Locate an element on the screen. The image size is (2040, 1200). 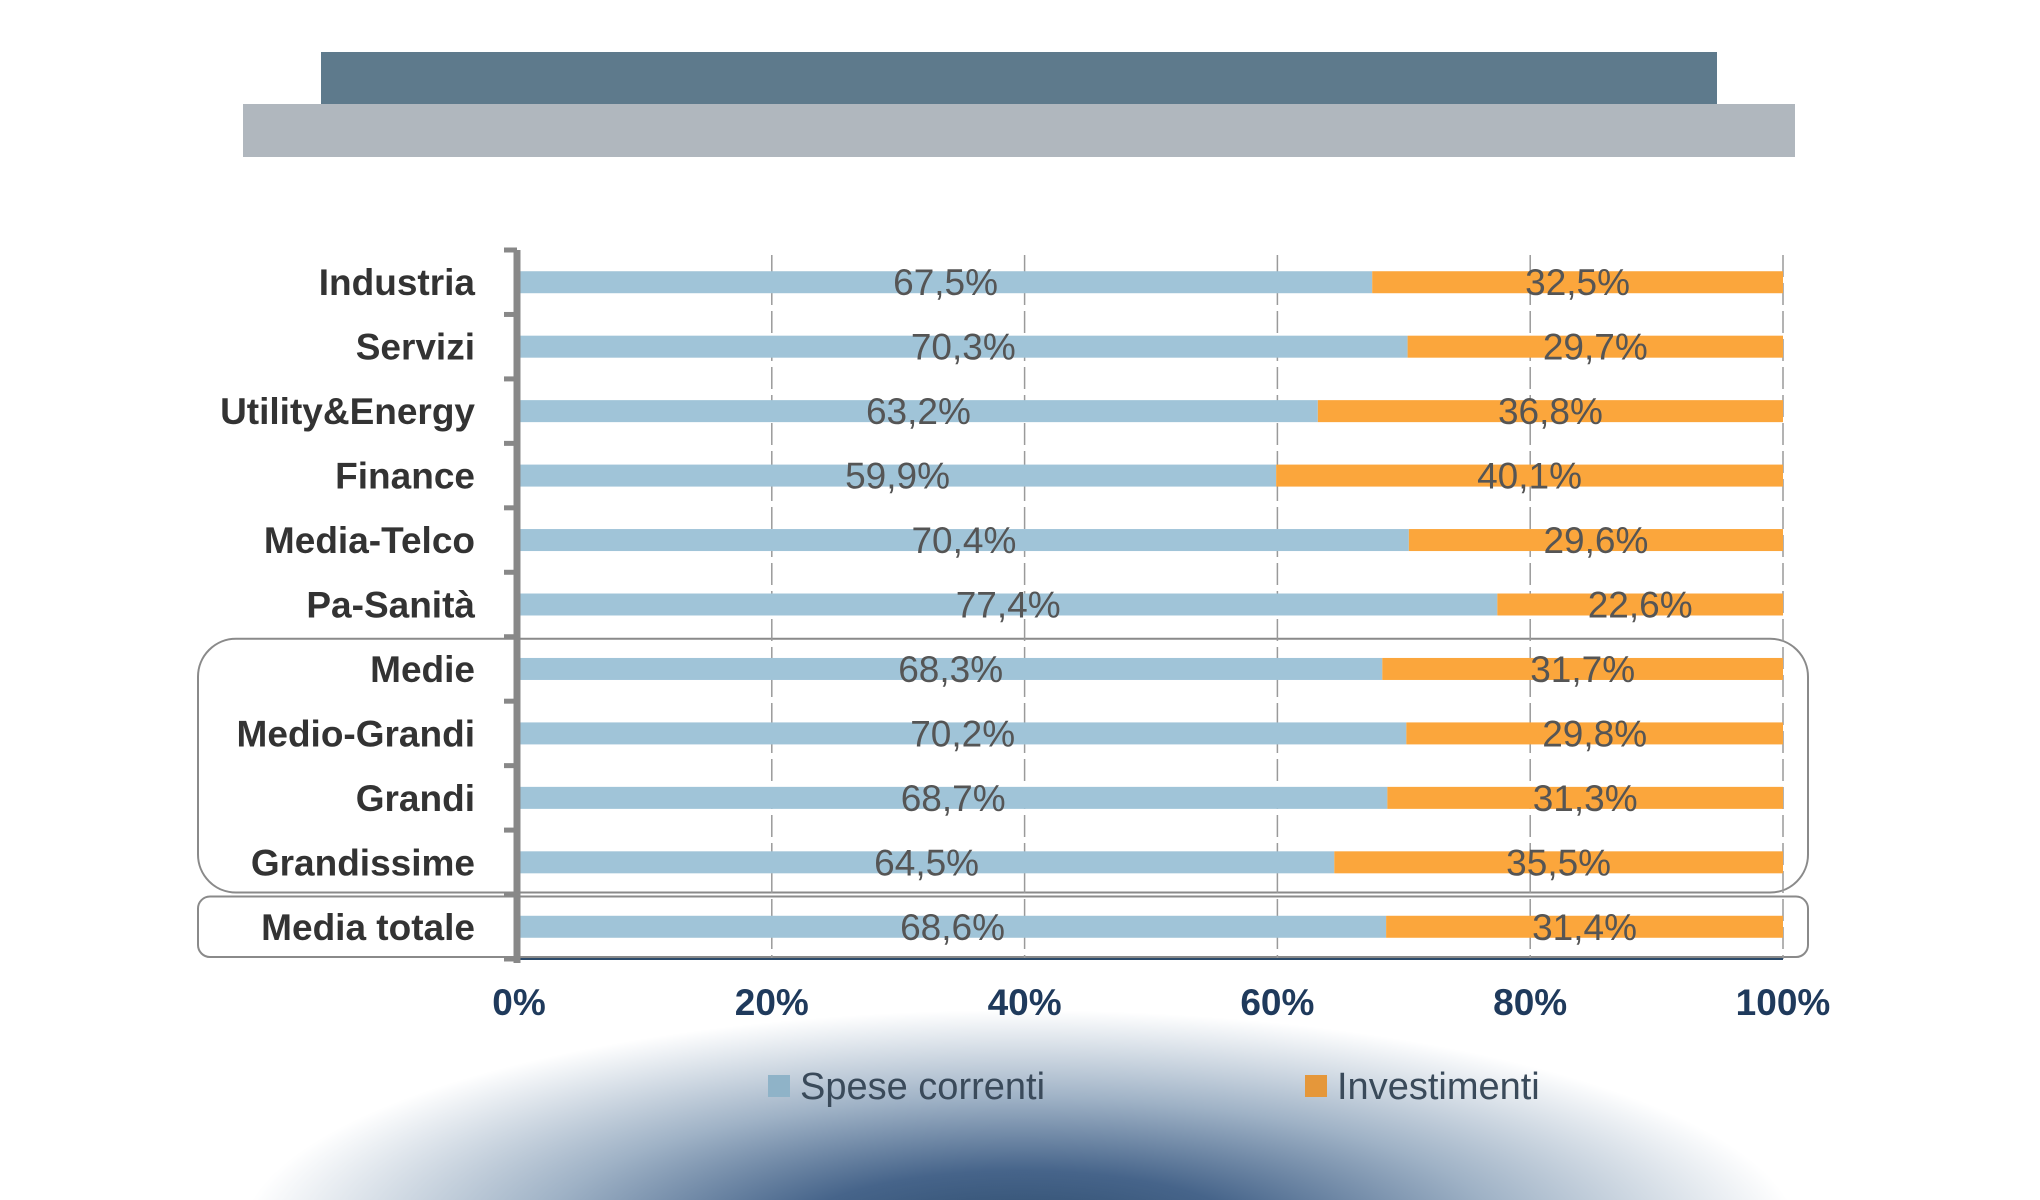
x-tick-label: 40% is located at coordinates (1025, 1002).